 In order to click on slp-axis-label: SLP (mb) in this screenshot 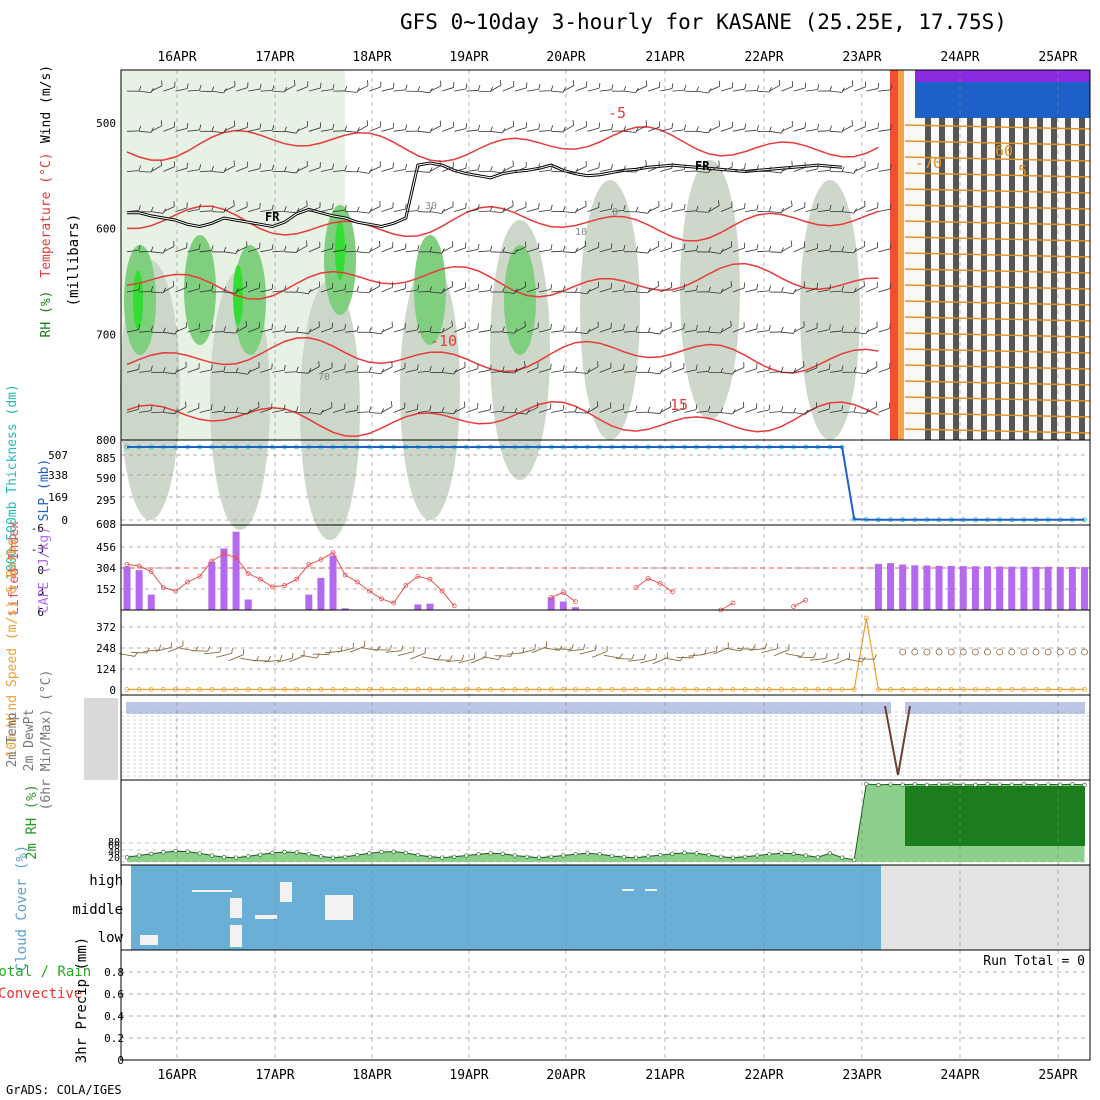, I will do `click(44, 490)`.